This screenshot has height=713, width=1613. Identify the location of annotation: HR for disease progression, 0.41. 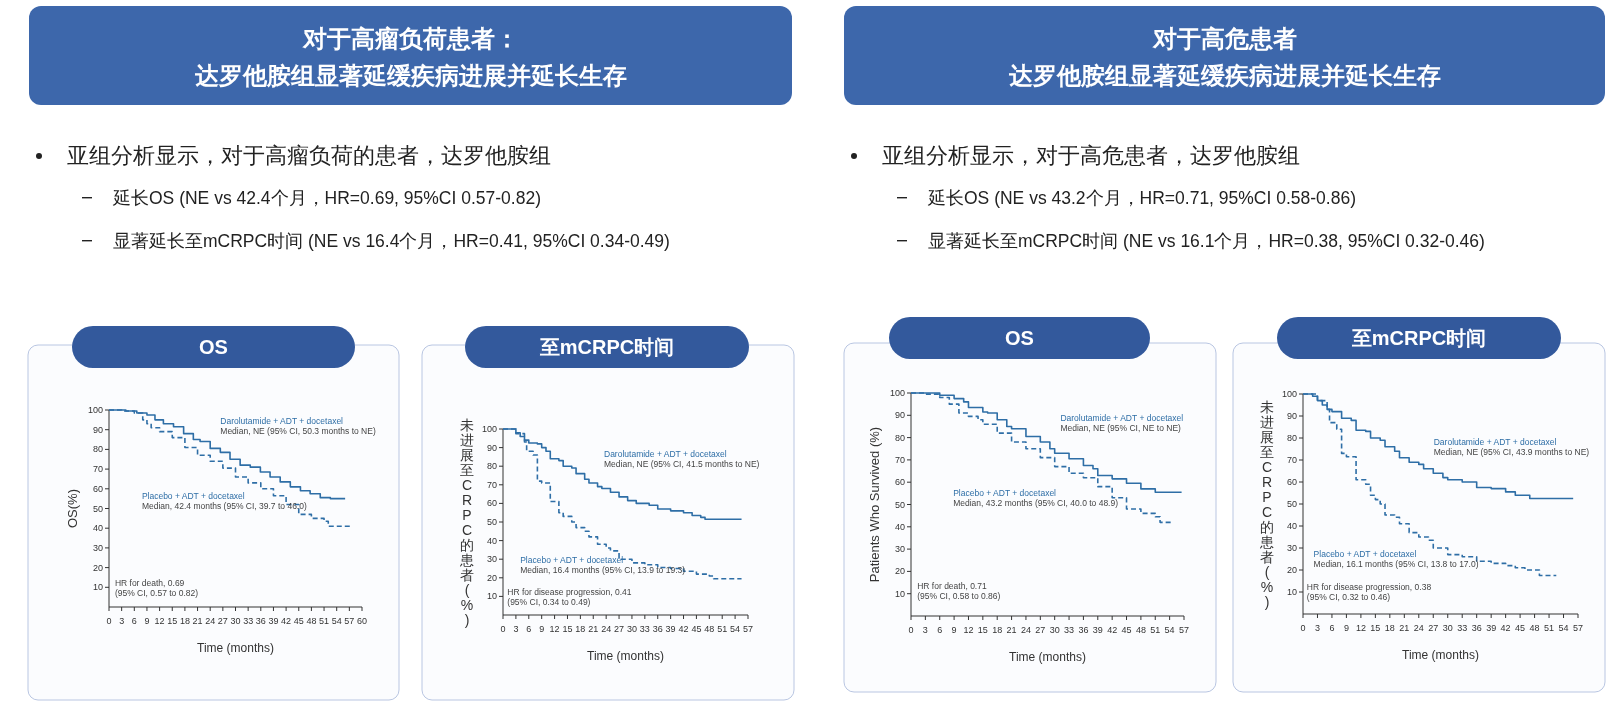
(569, 591).